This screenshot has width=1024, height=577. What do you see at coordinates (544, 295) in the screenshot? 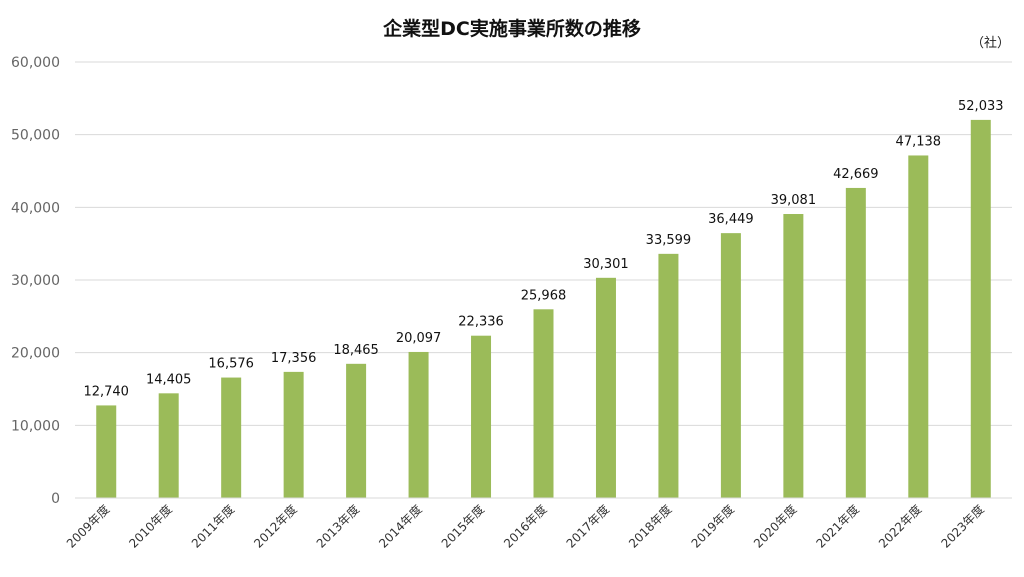
I see `data-label: 25,968` at bounding box center [544, 295].